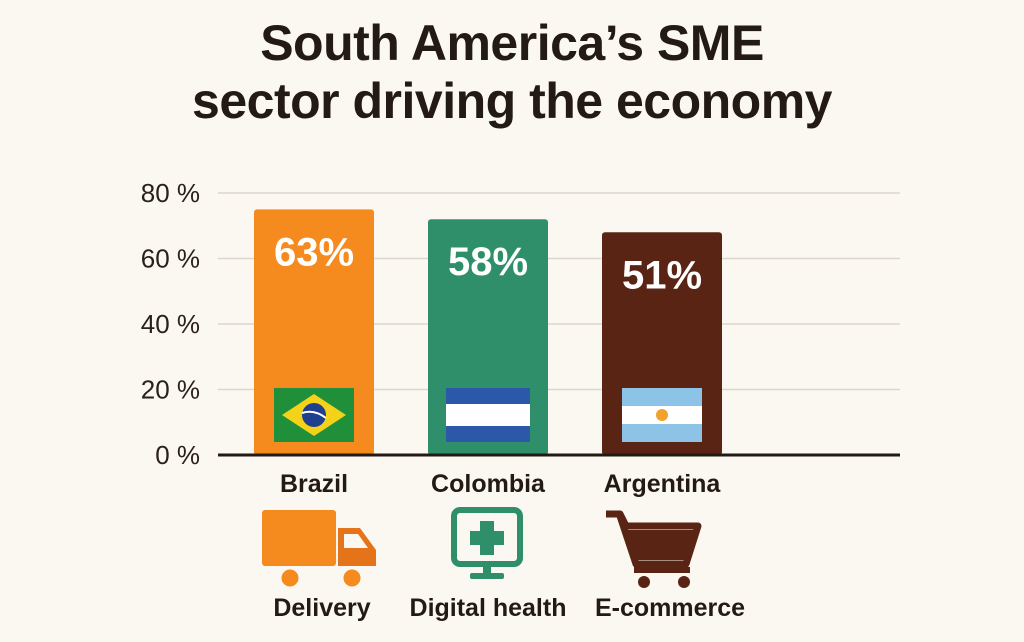 This screenshot has width=1024, height=642. Describe the element at coordinates (177, 455) in the screenshot. I see `y-tick-label: 0 %` at that location.